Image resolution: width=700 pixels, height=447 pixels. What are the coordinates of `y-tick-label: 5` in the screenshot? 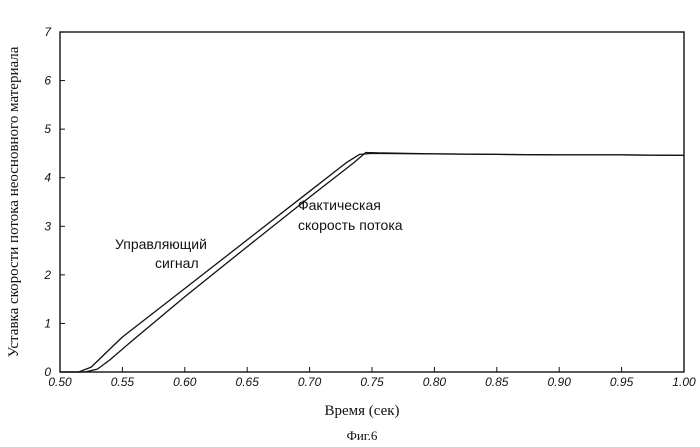 It's located at (47, 129).